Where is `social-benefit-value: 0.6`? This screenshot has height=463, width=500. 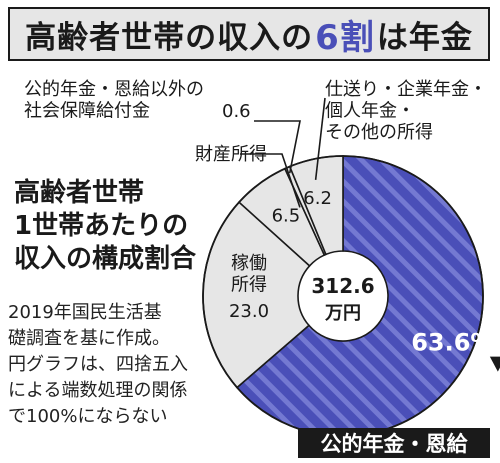
social-benefit-value: 0.6 is located at coordinates (236, 111).